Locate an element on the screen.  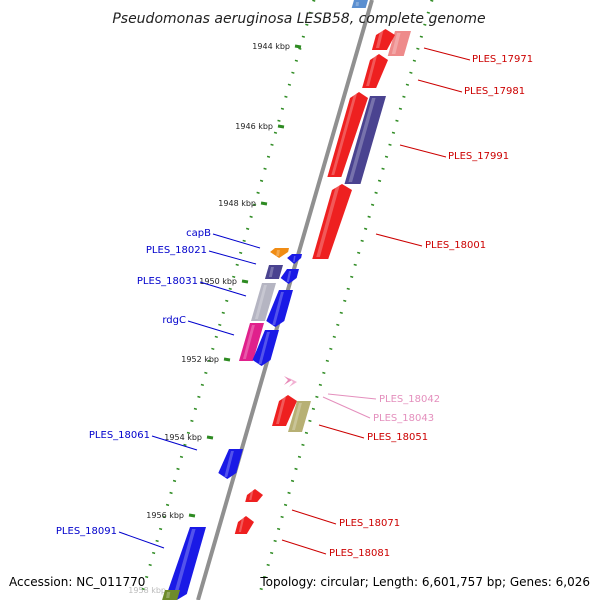
gene-label-17971: PLES_17971 is located at coordinates (502, 59).